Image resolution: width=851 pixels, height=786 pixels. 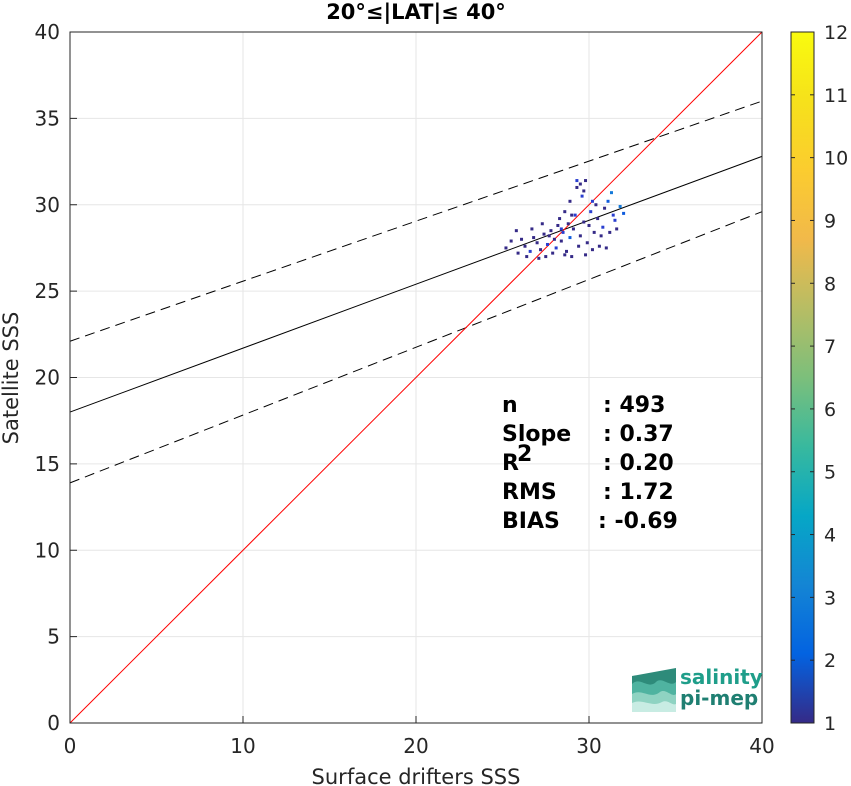 What do you see at coordinates (654, 690) in the screenshot?
I see `wave-logo-icon` at bounding box center [654, 690].